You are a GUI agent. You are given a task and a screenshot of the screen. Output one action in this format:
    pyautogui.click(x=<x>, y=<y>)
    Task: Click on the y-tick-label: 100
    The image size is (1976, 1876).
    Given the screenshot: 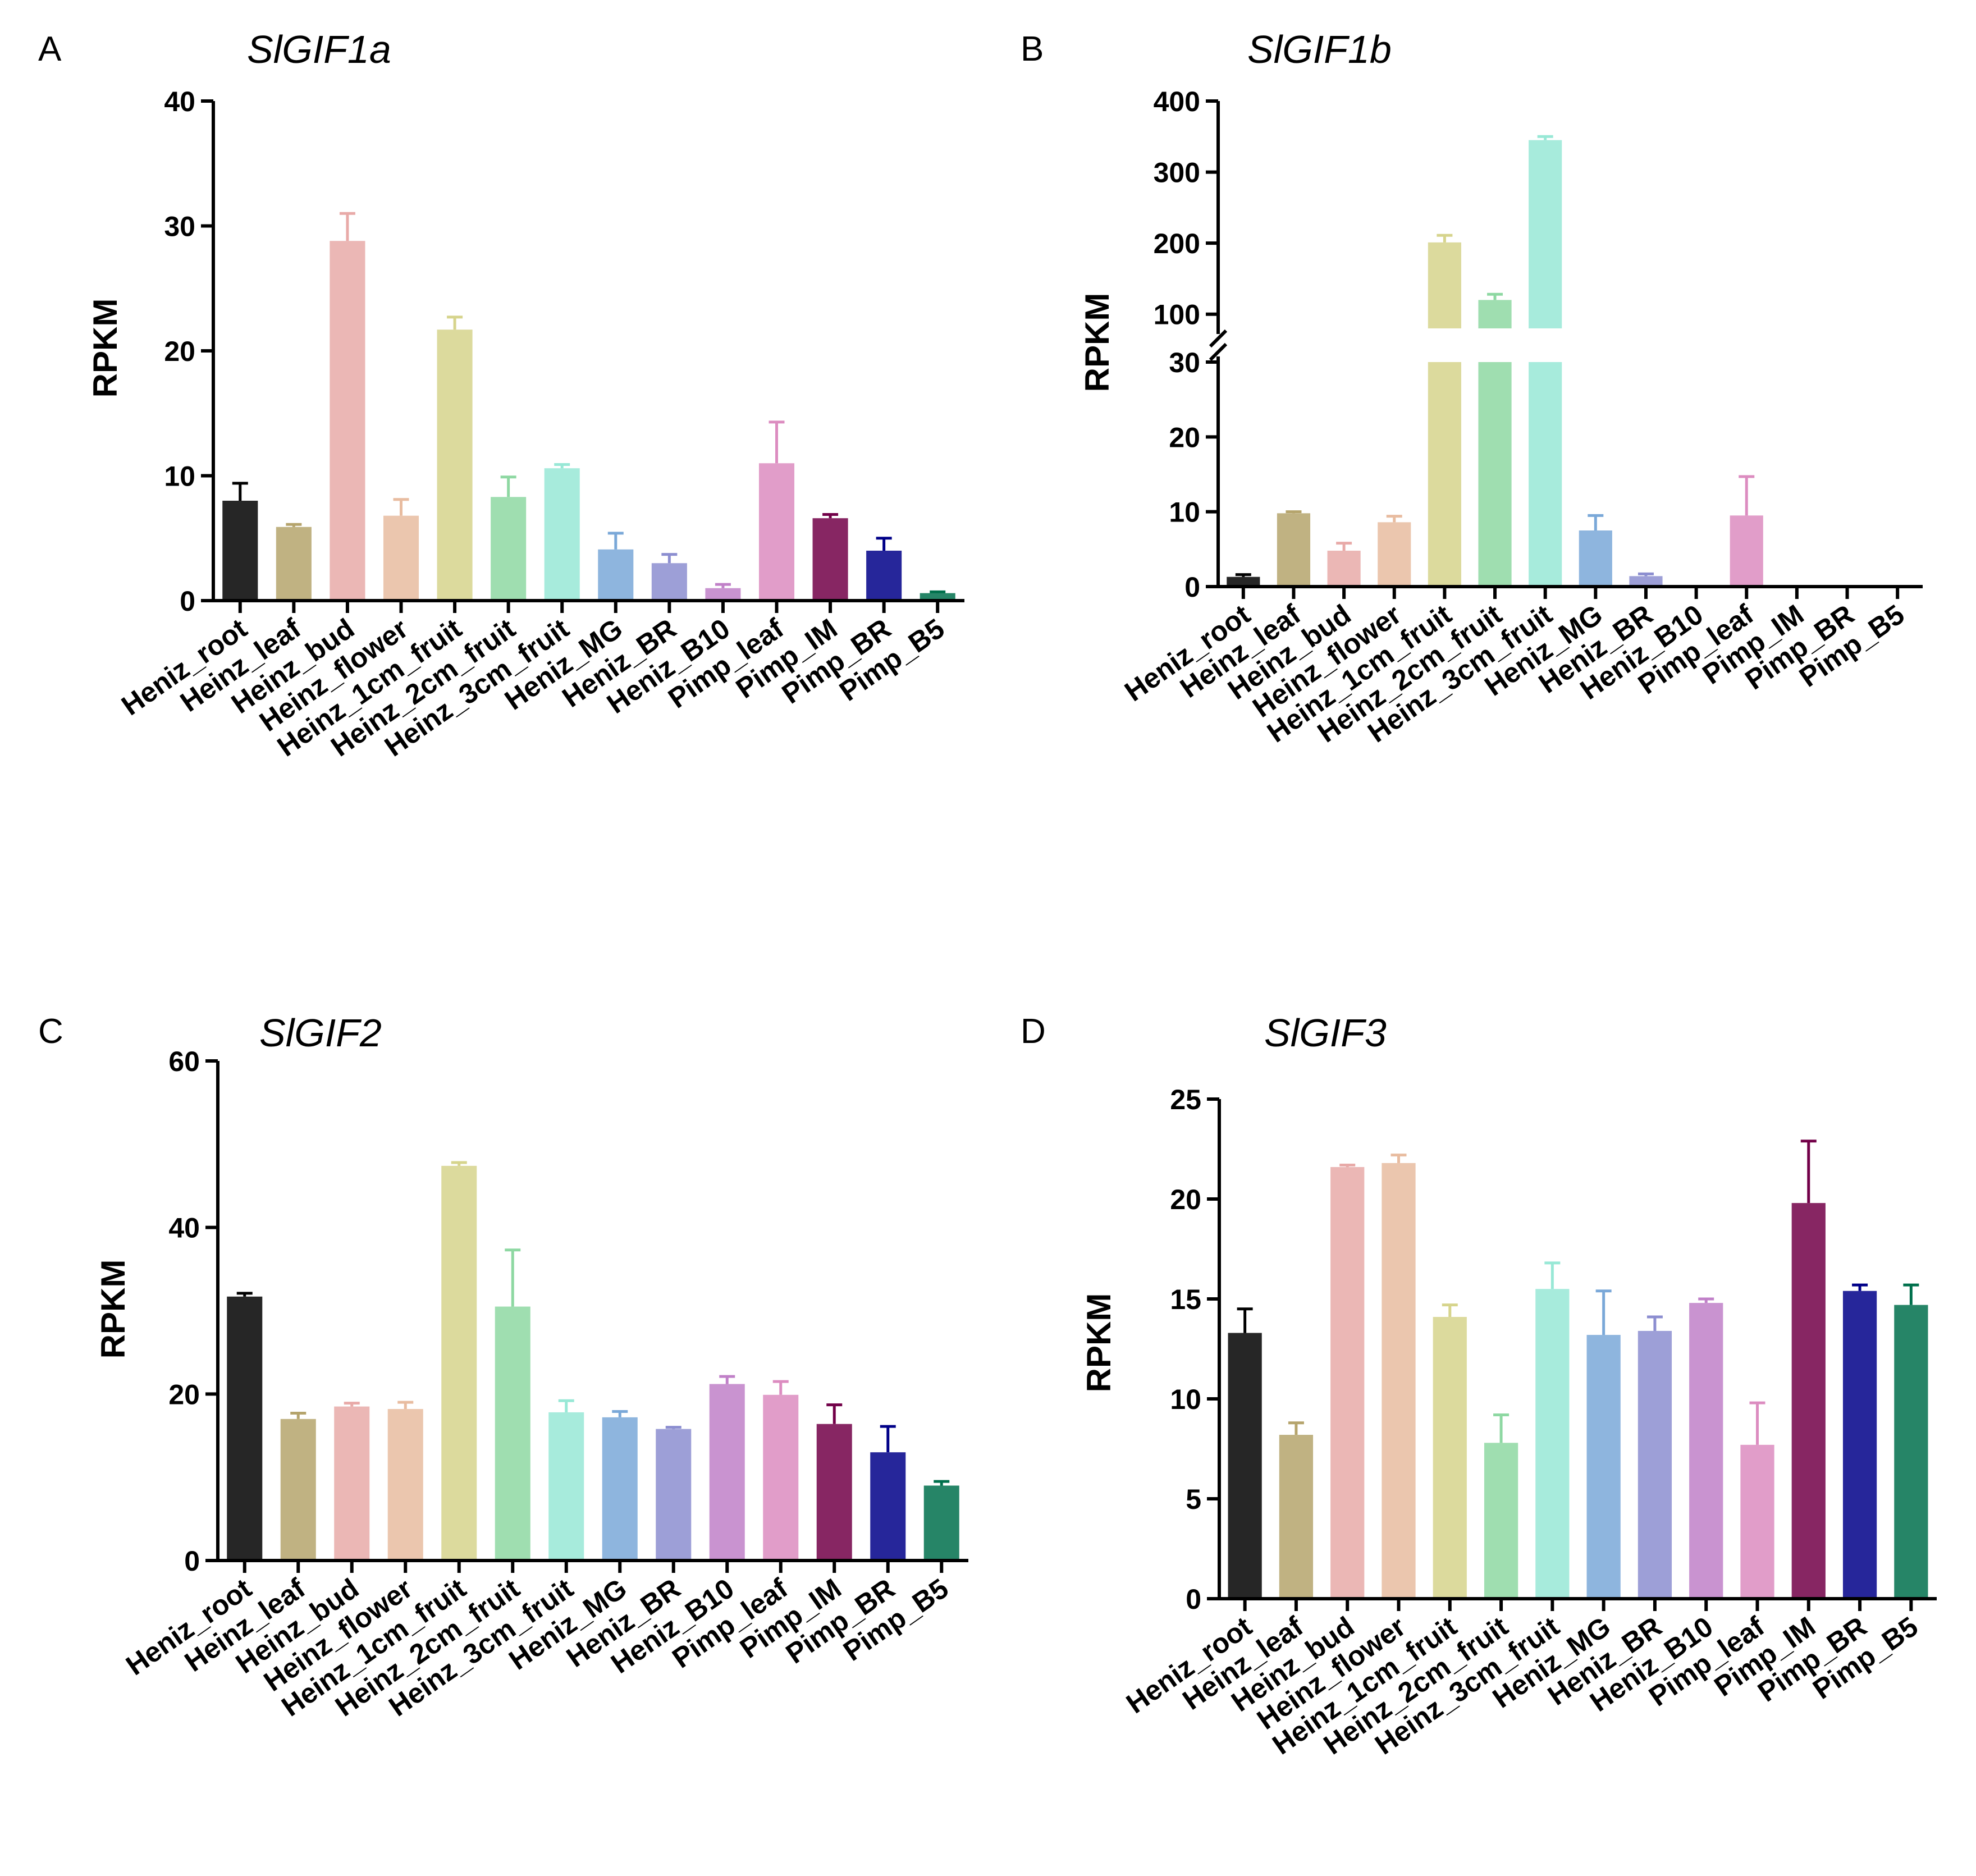 What is the action you would take?
    pyautogui.click(x=1177, y=315)
    